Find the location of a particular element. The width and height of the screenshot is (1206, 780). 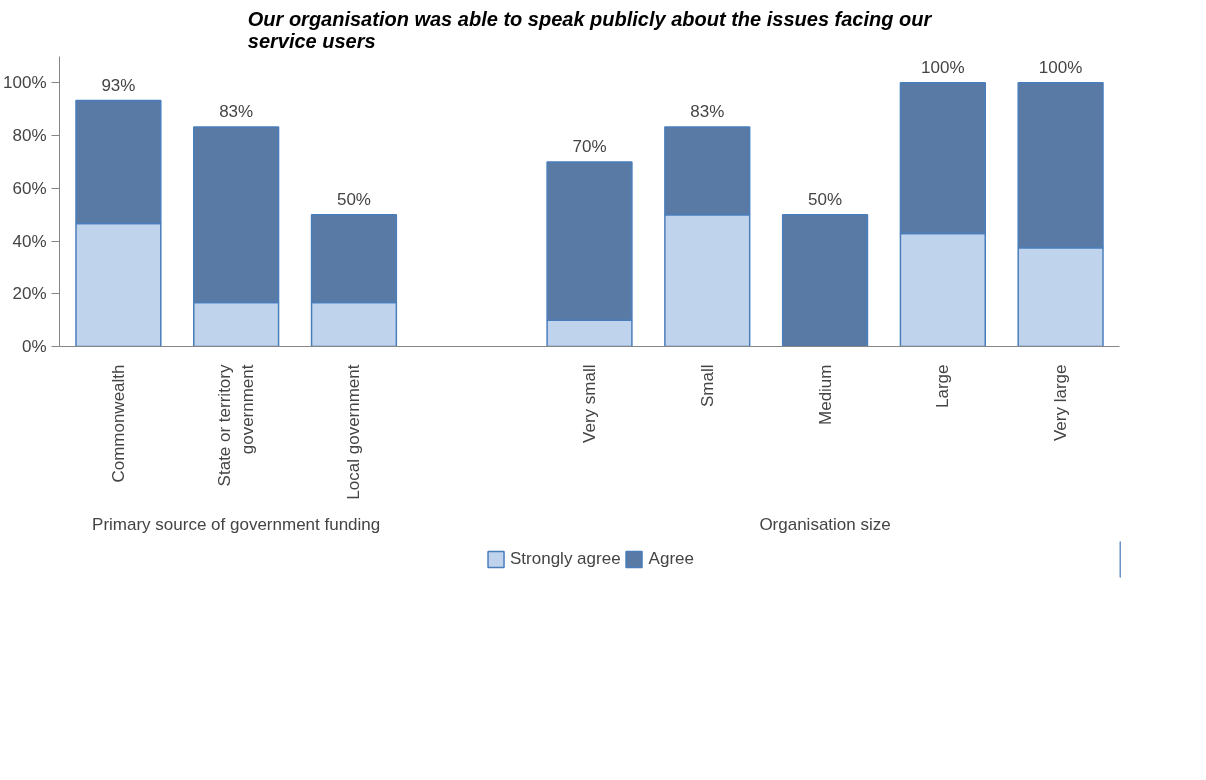

x-tick-label: Very large is located at coordinates (1061, 403).